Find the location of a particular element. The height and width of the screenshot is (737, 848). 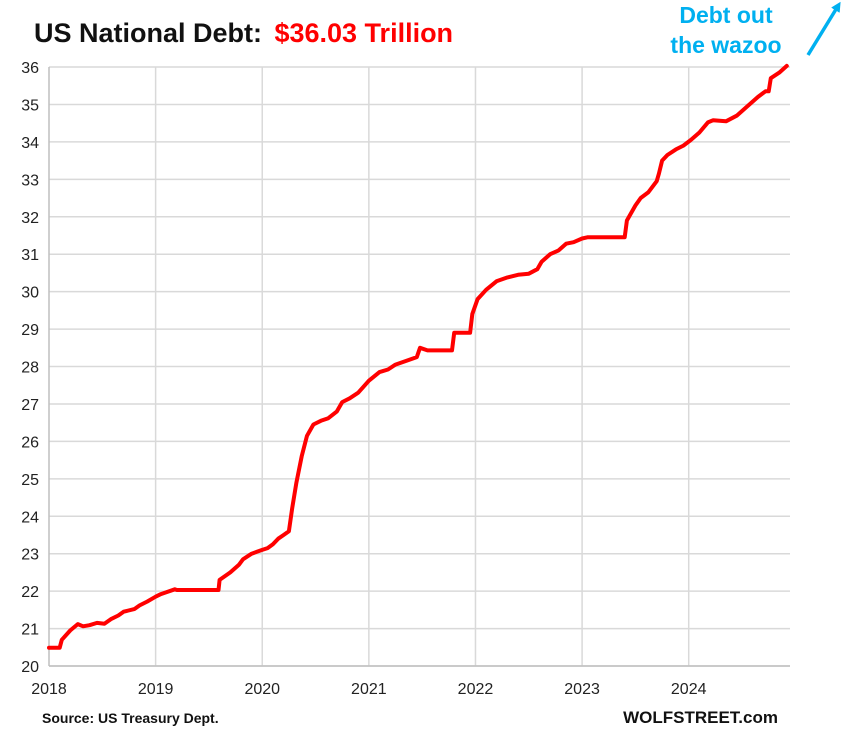

y-tick-labels: 20 21 22 23 24 25 26 27 28 29 30 31 32 33 34 35 36 is located at coordinates (30, 368).